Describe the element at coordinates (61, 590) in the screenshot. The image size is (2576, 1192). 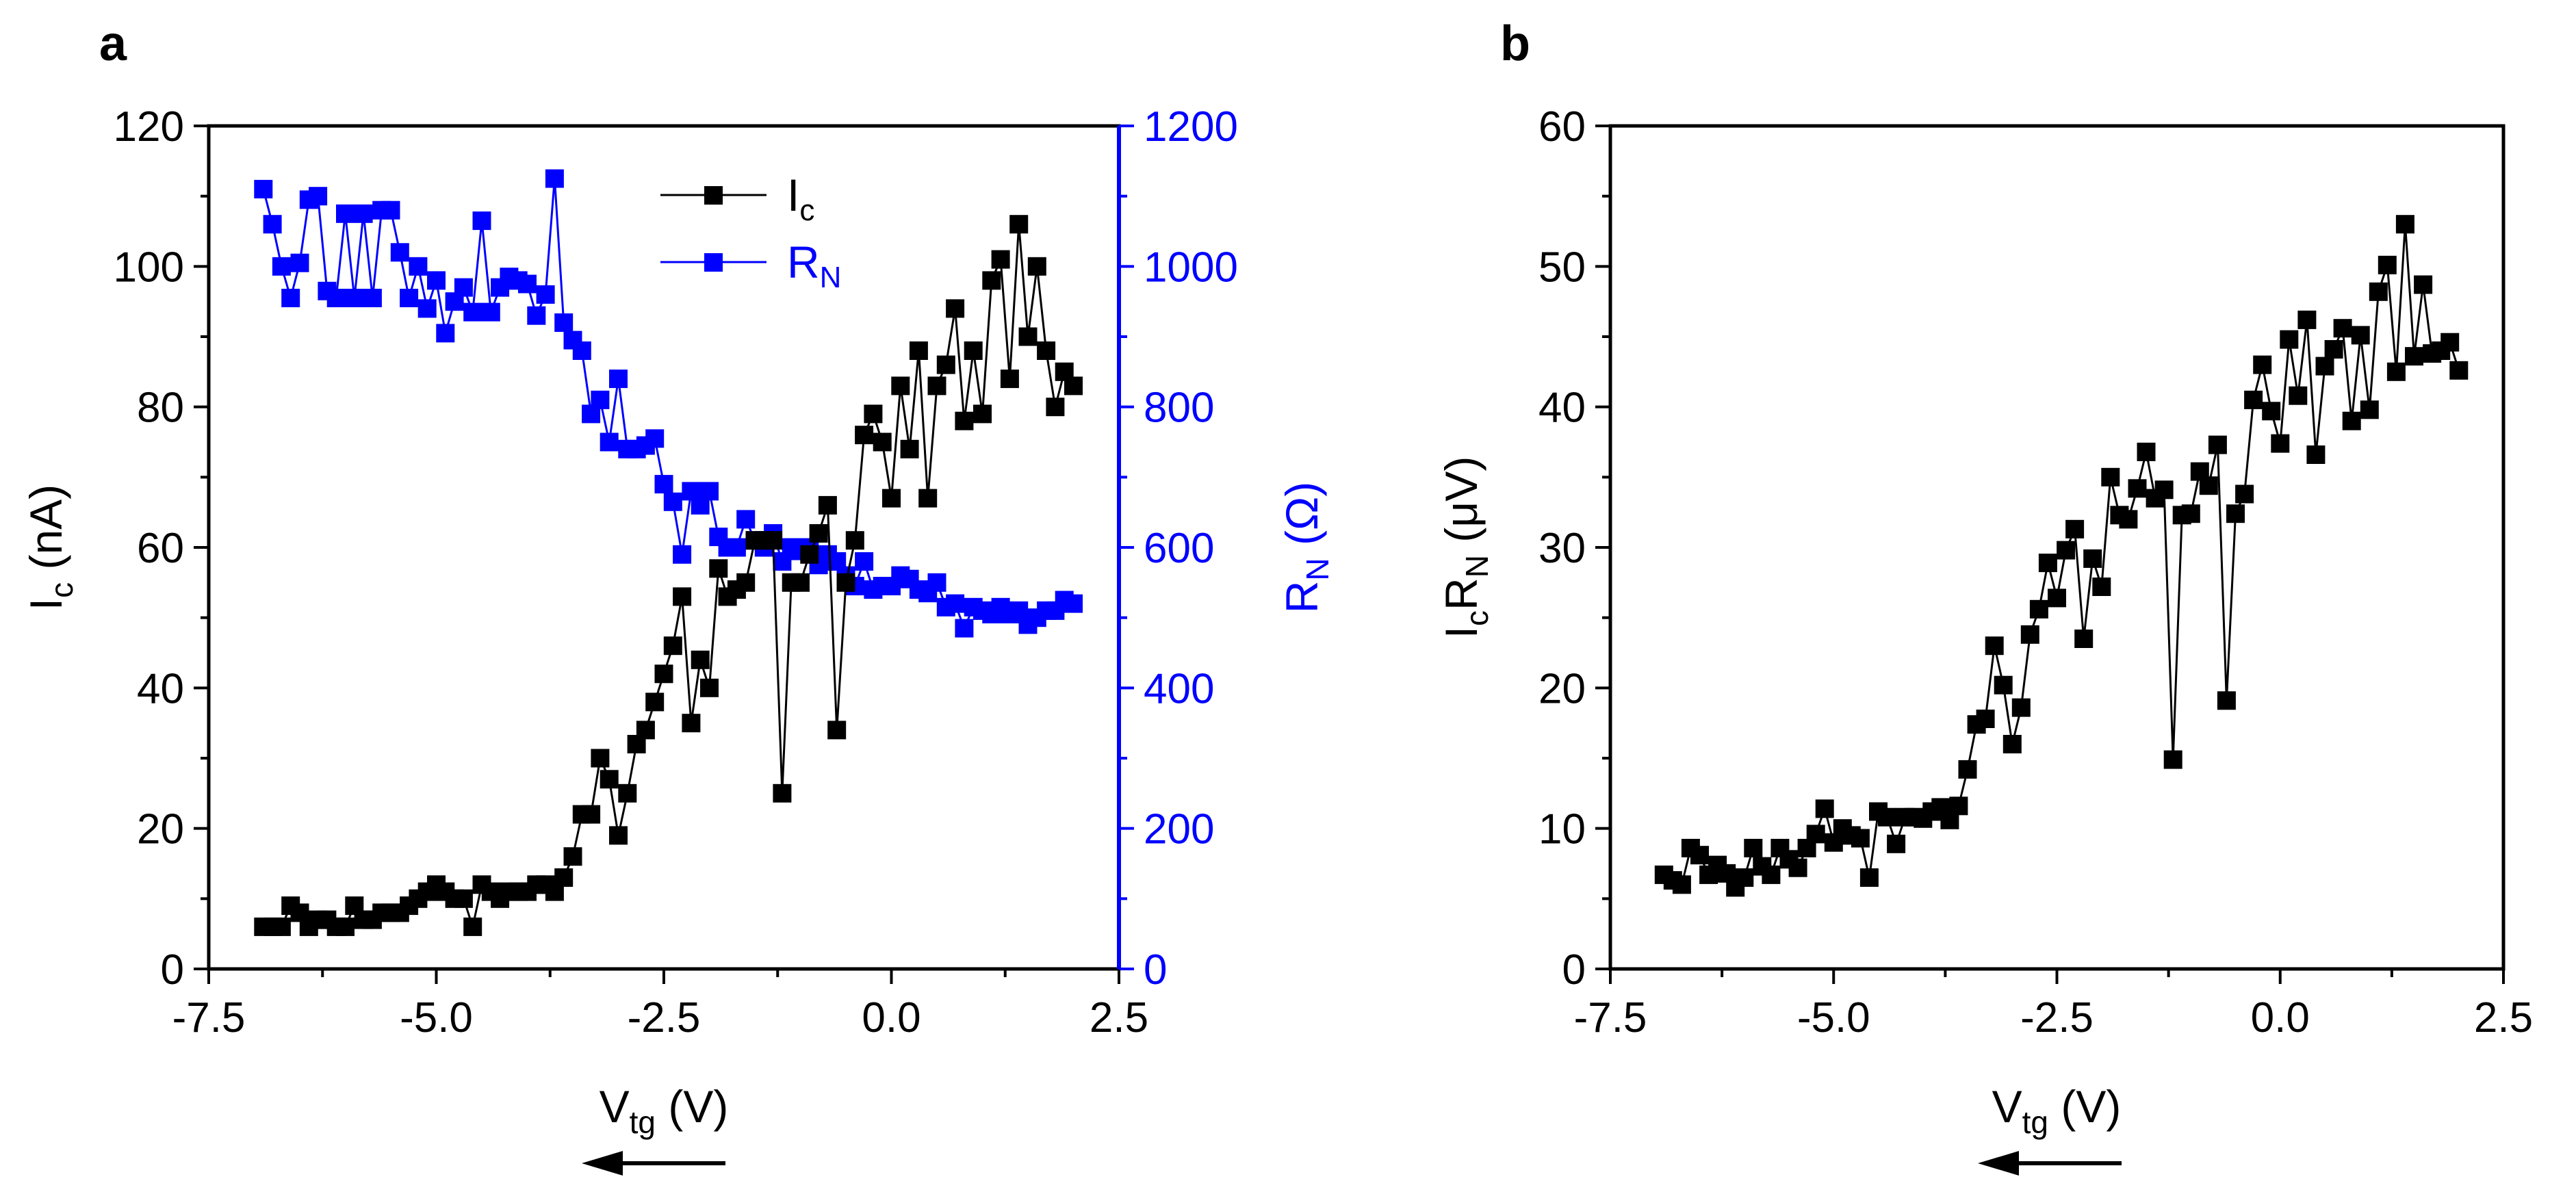
I see `panel-a-y-left-title-sub: c` at that location.